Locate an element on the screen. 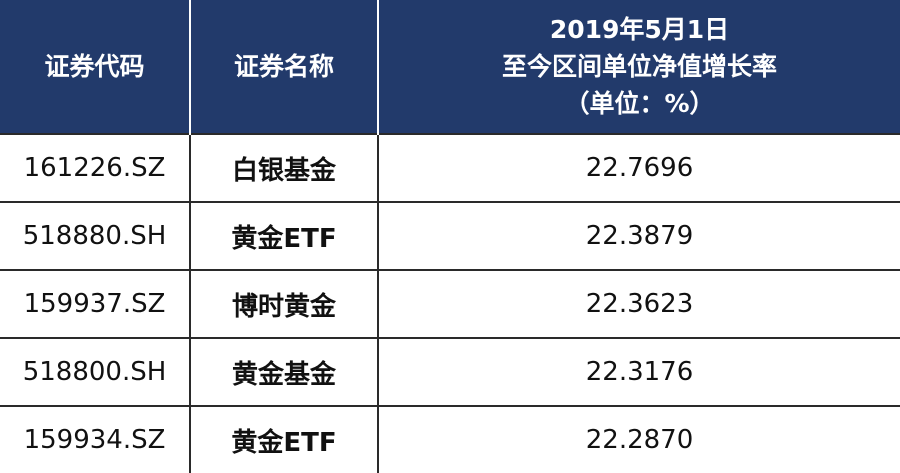  growth-rate: 22.2870 is located at coordinates (639, 439).